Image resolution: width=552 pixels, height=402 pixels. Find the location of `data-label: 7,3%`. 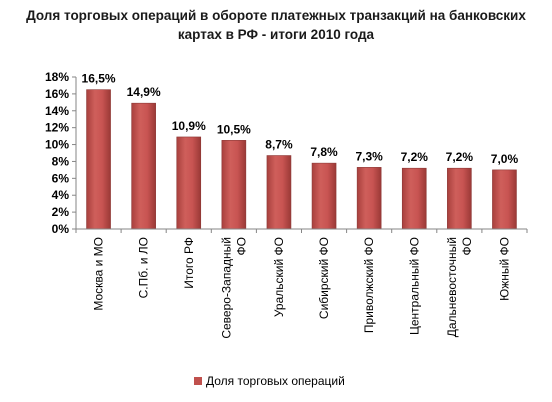

data-label: 7,3% is located at coordinates (369, 156).